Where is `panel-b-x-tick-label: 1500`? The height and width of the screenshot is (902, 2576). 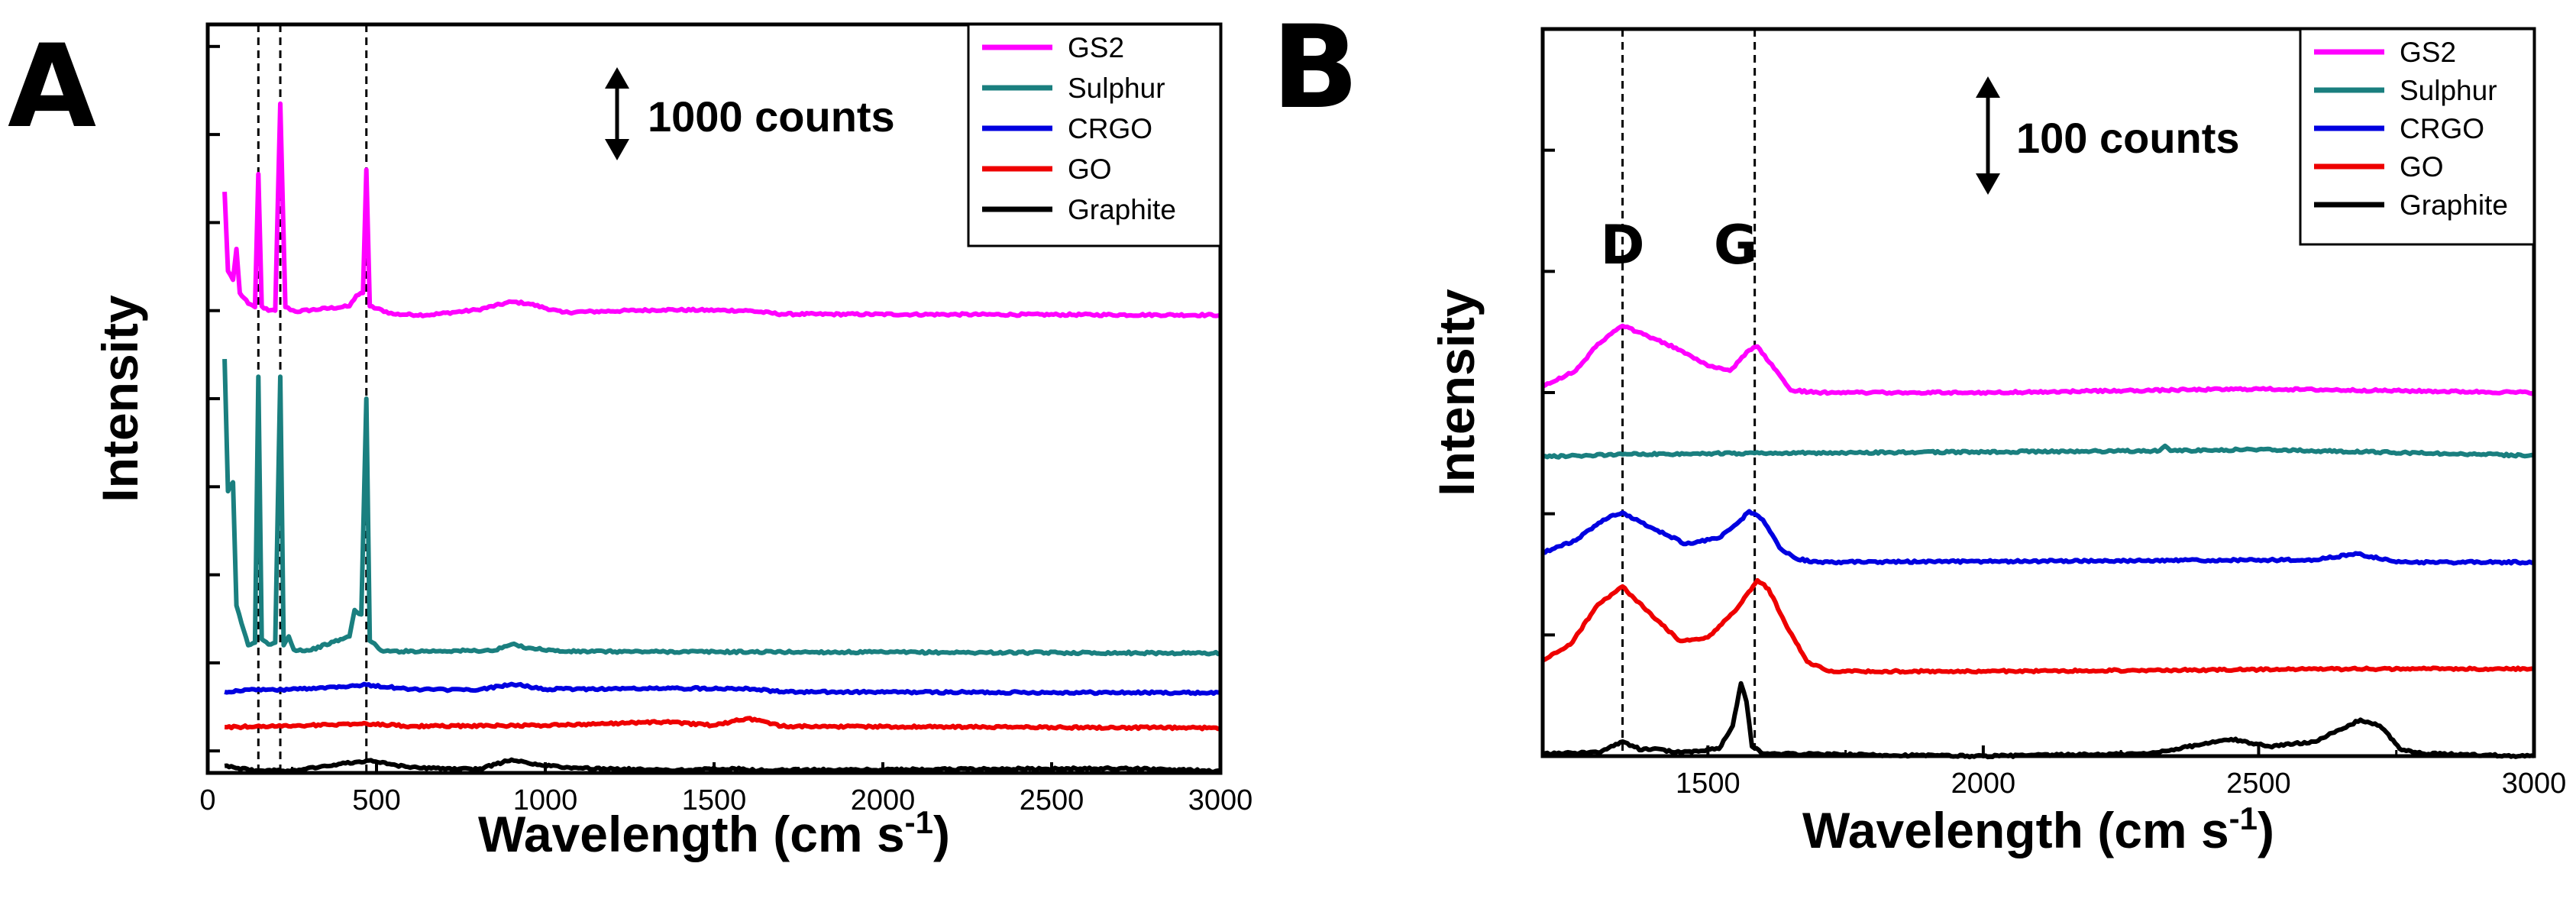 panel-b-x-tick-label: 1500 is located at coordinates (1708, 784).